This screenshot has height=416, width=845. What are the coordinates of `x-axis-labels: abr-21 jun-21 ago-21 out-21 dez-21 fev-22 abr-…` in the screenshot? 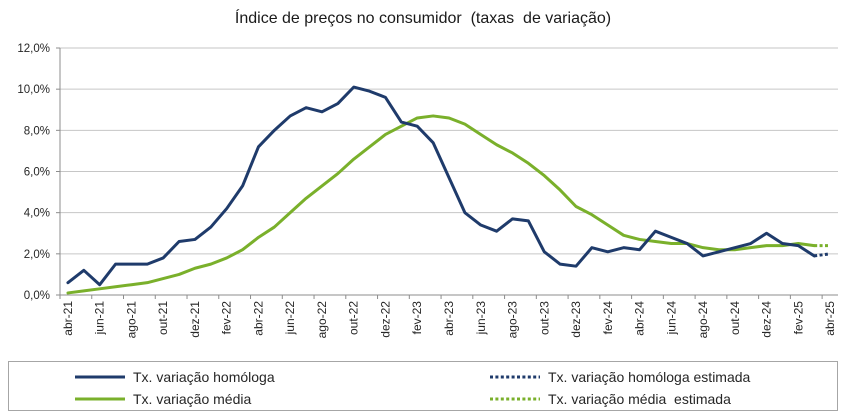 It's located at (449, 320).